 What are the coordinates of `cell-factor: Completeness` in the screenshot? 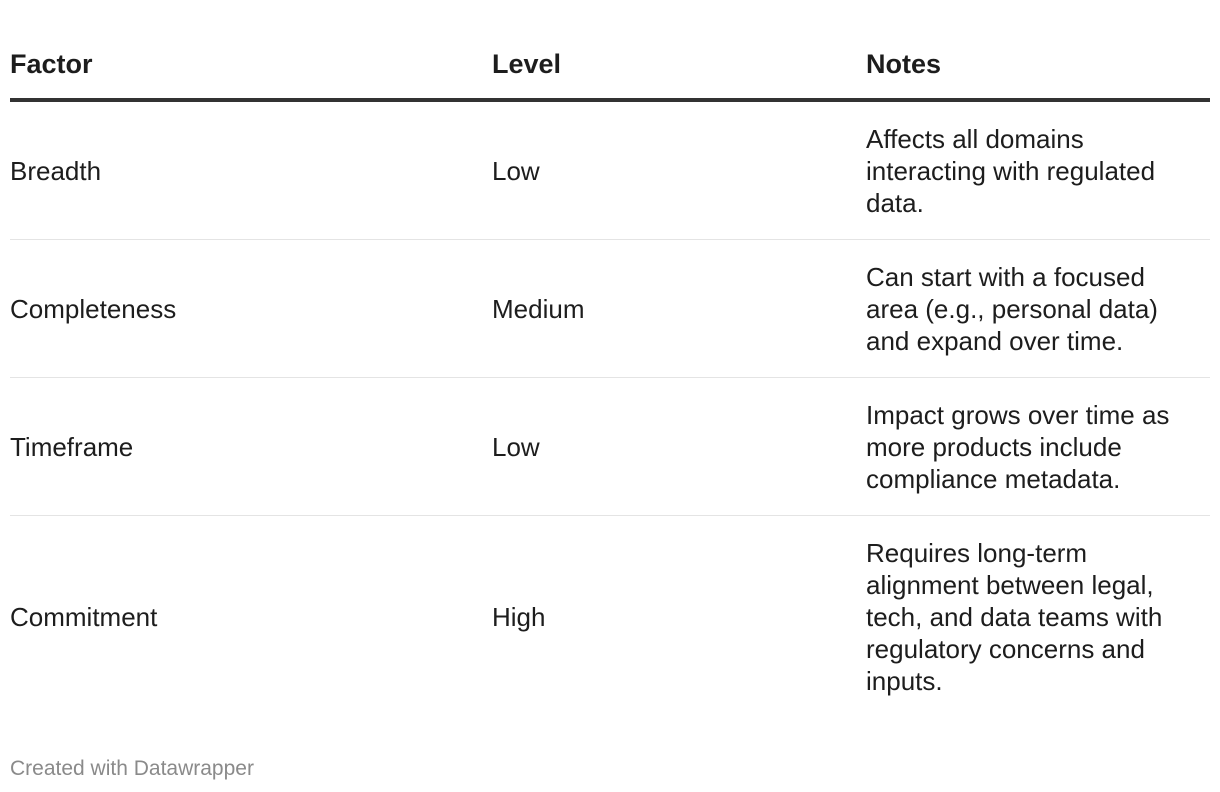 It's located at (251, 308).